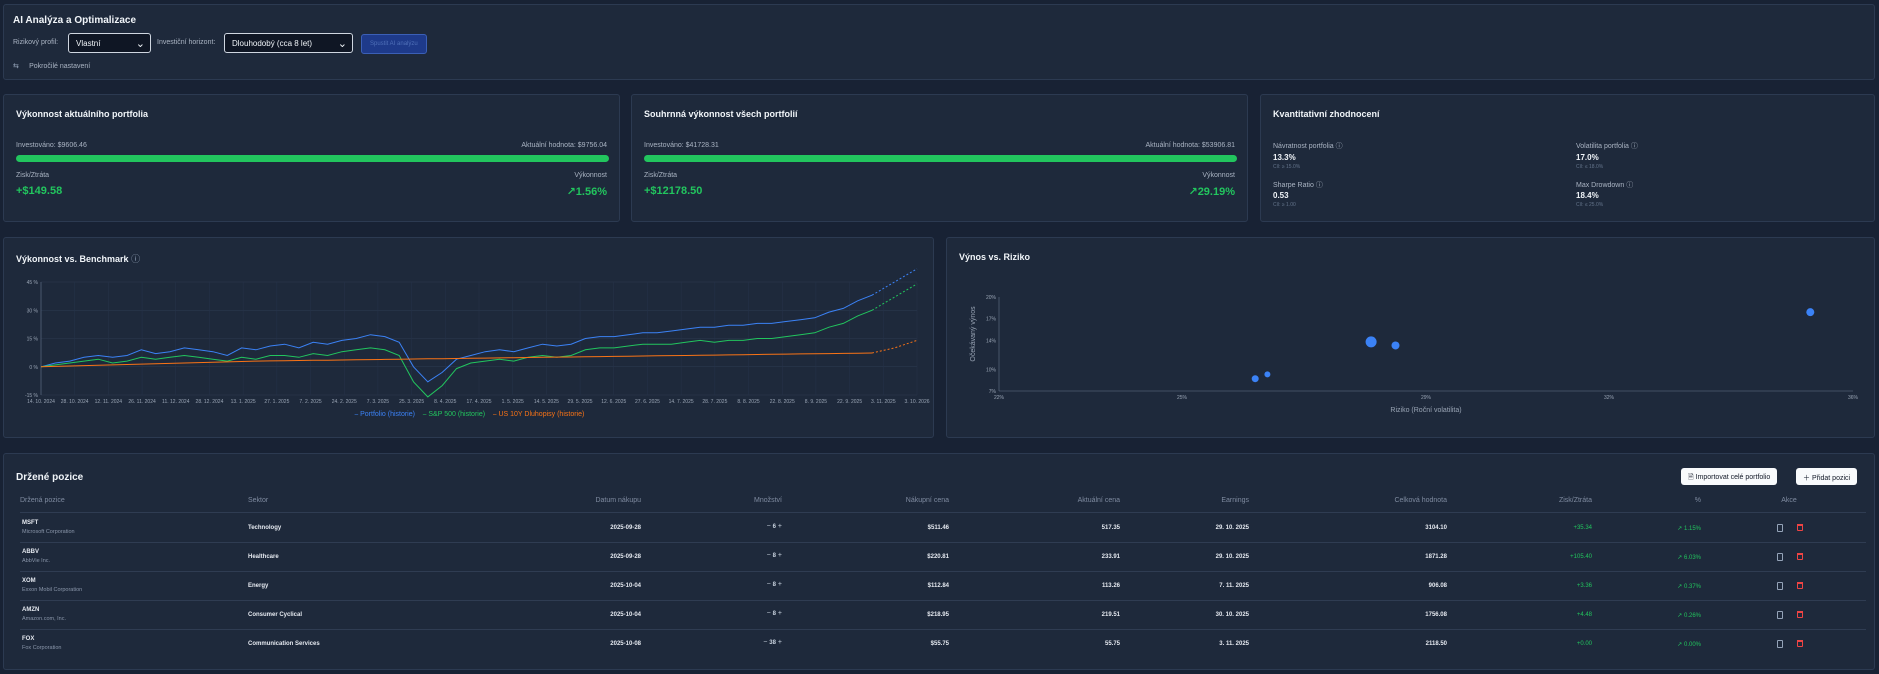 This screenshot has height=674, width=1879. What do you see at coordinates (394, 44) in the screenshot?
I see `run-ai-analysis-button: Spustit AI analýzu` at bounding box center [394, 44].